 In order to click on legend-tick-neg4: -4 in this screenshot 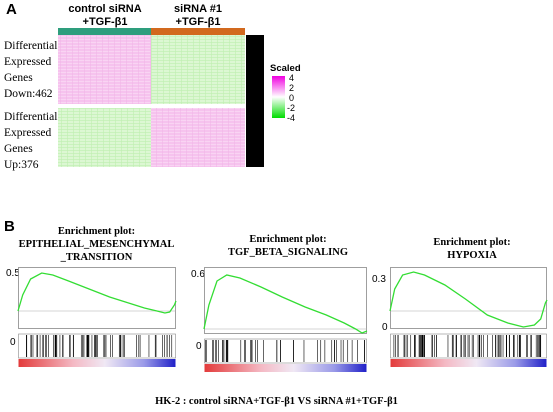, I will do `click(291, 118)`.